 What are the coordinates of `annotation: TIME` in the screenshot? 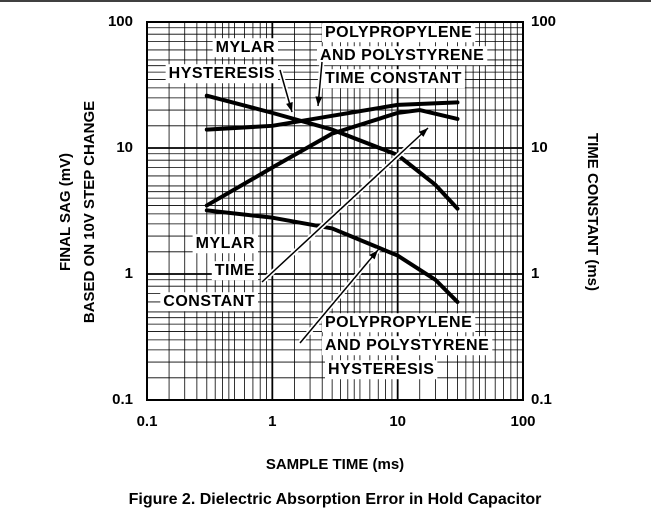 It's located at (235, 270).